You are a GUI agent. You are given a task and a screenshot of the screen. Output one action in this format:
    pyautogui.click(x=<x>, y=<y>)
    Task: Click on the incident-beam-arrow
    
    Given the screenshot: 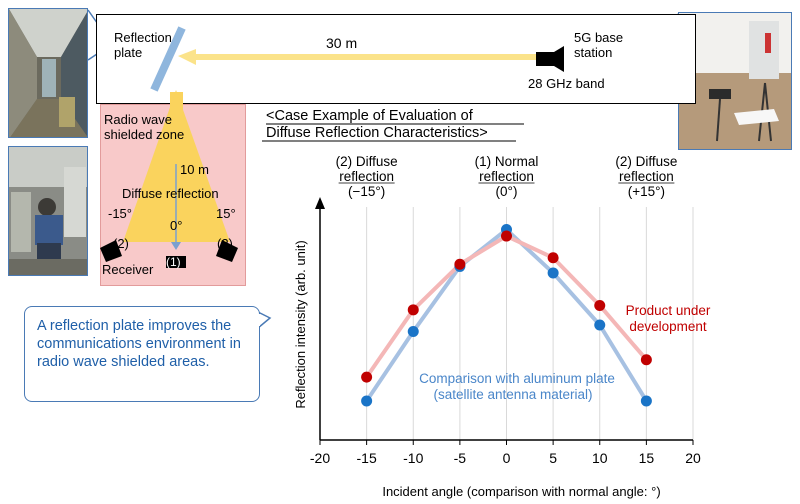 What is the action you would take?
    pyautogui.click(x=359, y=57)
    